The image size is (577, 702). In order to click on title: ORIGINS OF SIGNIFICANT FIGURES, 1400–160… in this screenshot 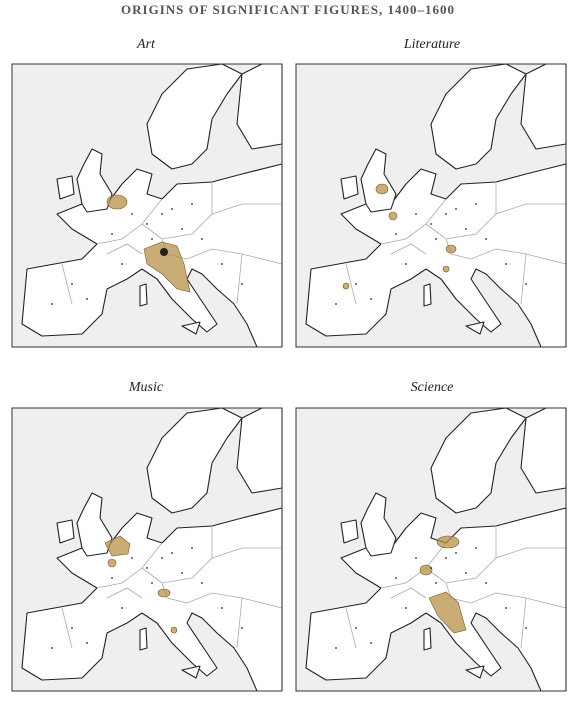, I will do `click(288, 9)`.